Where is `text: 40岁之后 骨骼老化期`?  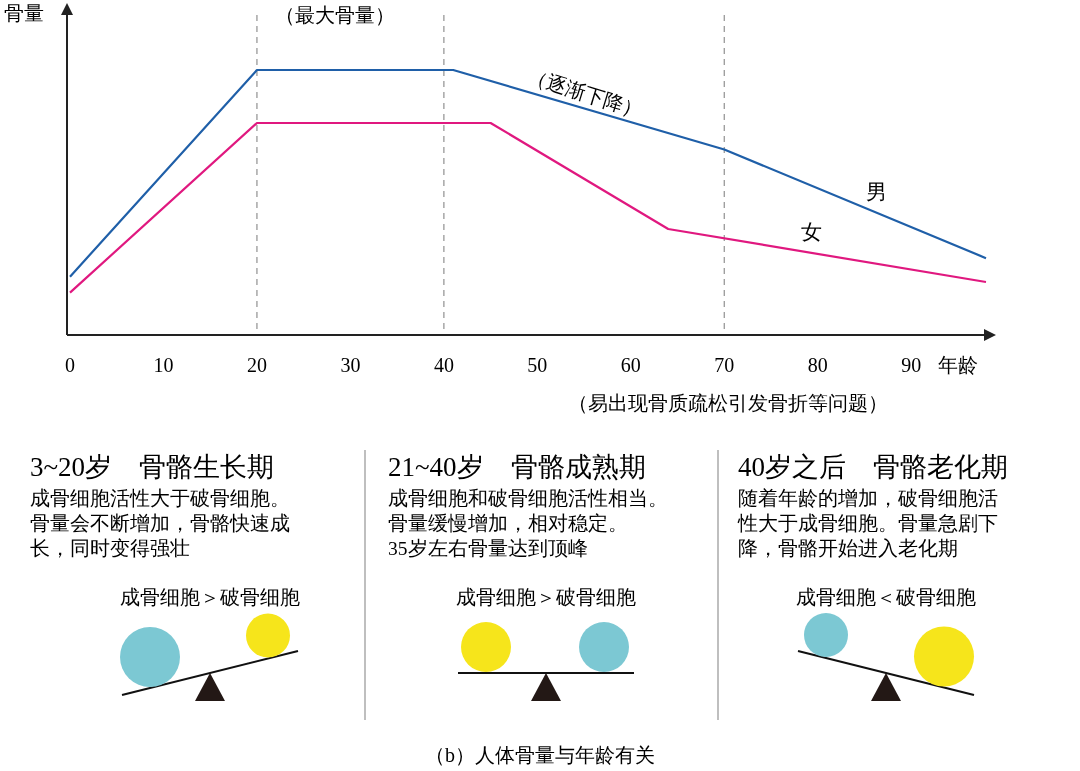
text: 40岁之后 骨骼老化期 is located at coordinates (873, 467).